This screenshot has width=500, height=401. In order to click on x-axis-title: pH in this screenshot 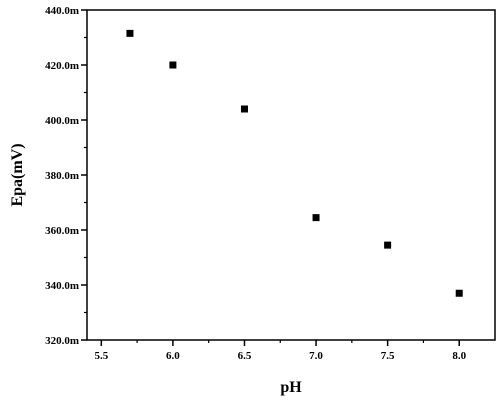, I will do `click(291, 387)`.